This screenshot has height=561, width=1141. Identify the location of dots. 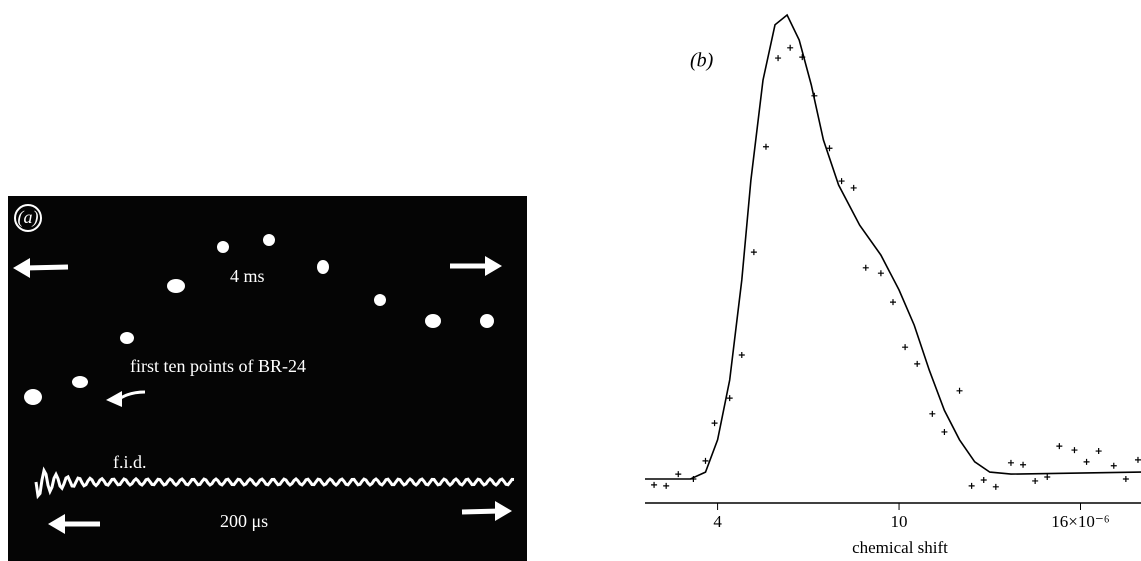
(259, 319).